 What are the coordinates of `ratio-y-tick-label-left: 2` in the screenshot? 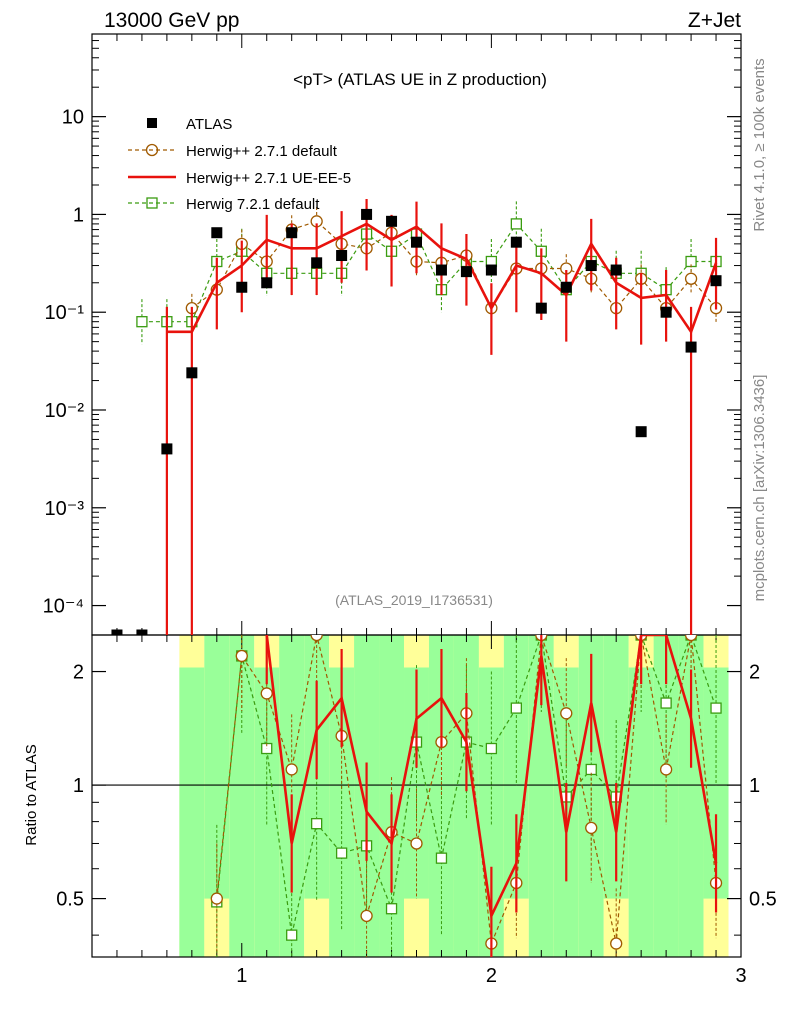 It's located at (78, 673).